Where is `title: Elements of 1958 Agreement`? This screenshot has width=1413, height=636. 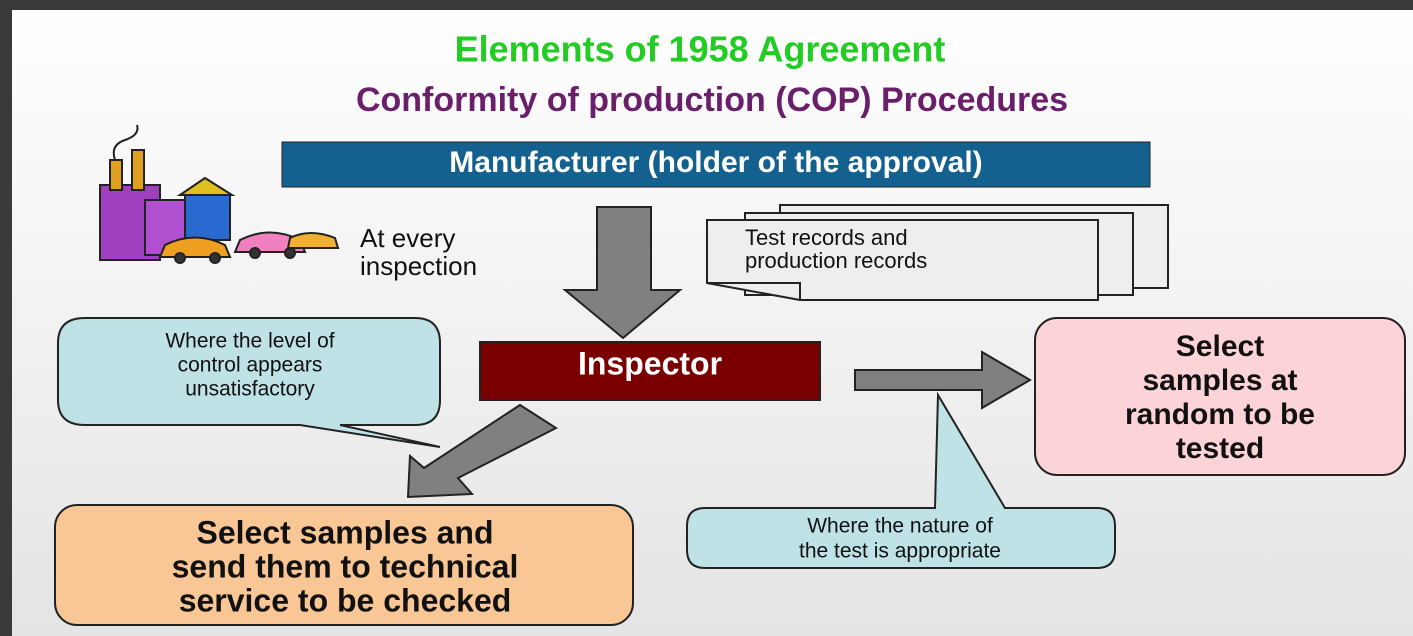 title: Elements of 1958 Agreement is located at coordinates (700, 49).